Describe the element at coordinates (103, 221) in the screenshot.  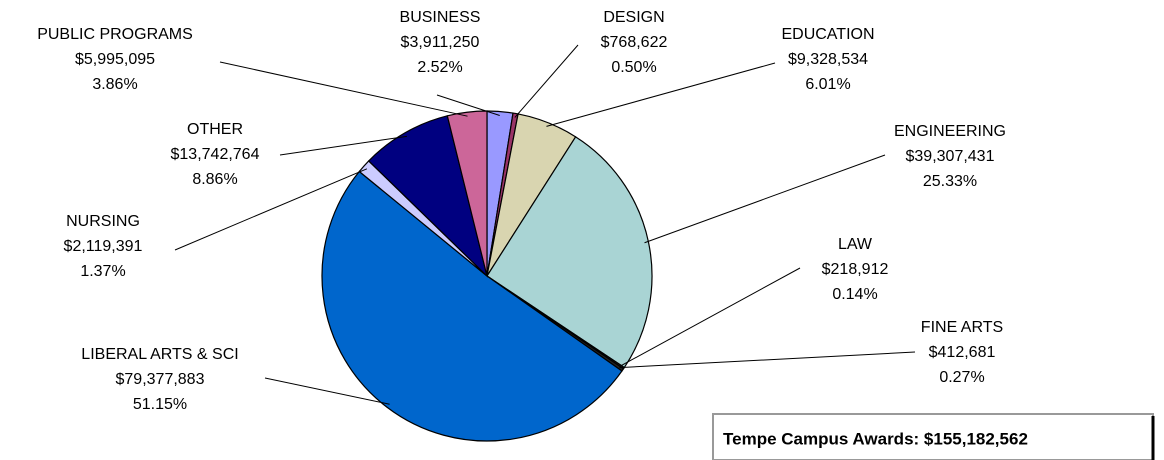
I see `slice-label: NURSING` at that location.